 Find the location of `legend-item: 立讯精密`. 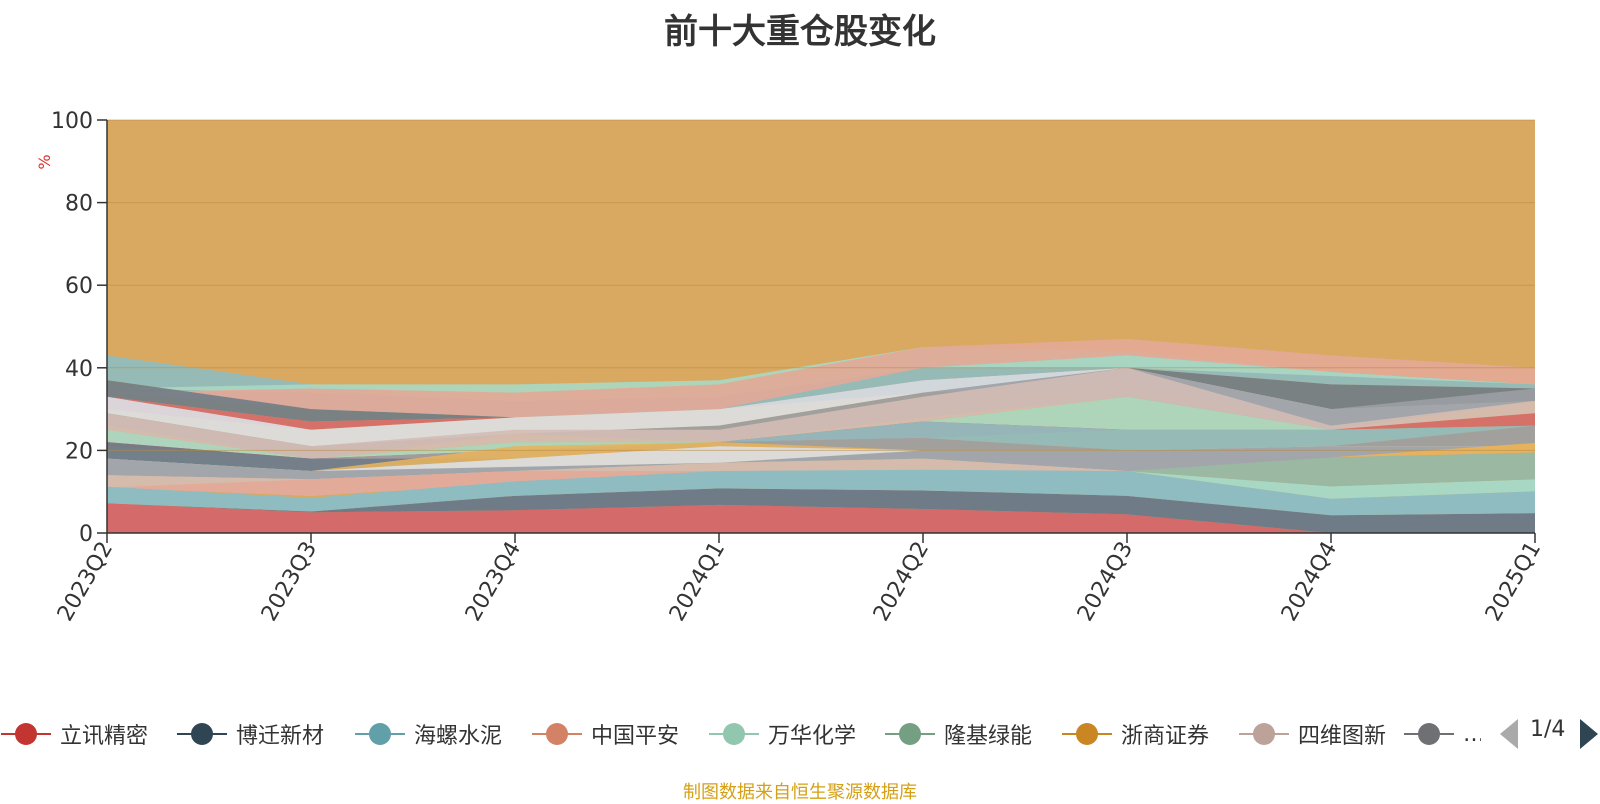

legend-item: 立讯精密 is located at coordinates (74, 734).